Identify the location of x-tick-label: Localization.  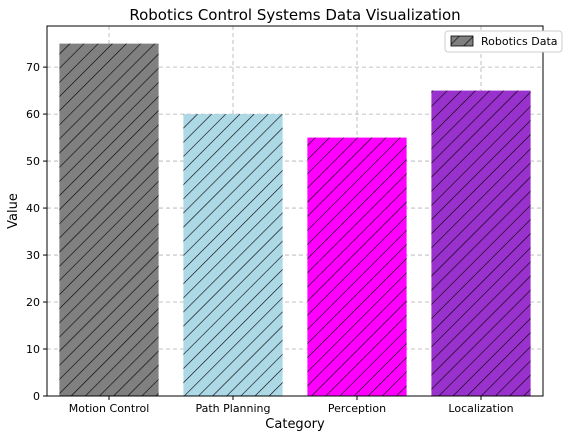
(480, 408).